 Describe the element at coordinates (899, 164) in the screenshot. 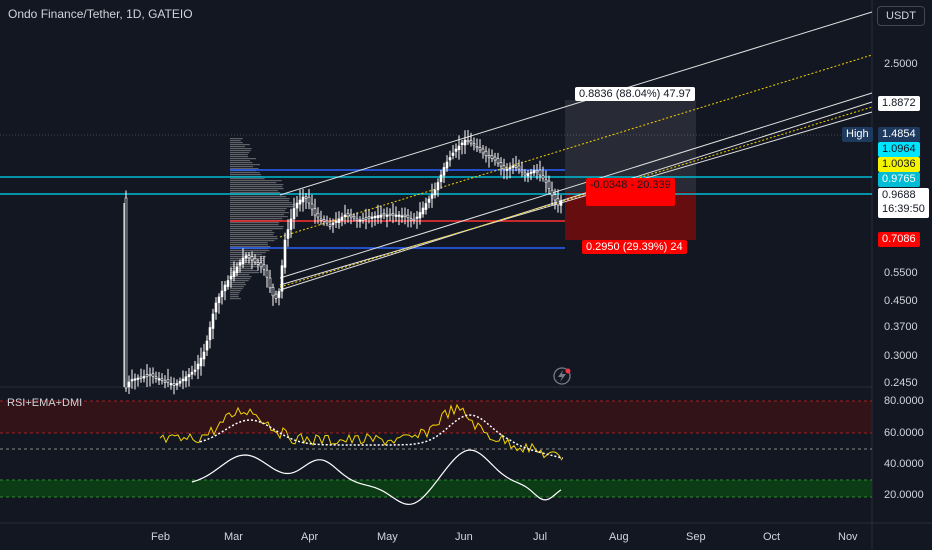

I see `yellow-level-price-tag: 1.0036` at that location.